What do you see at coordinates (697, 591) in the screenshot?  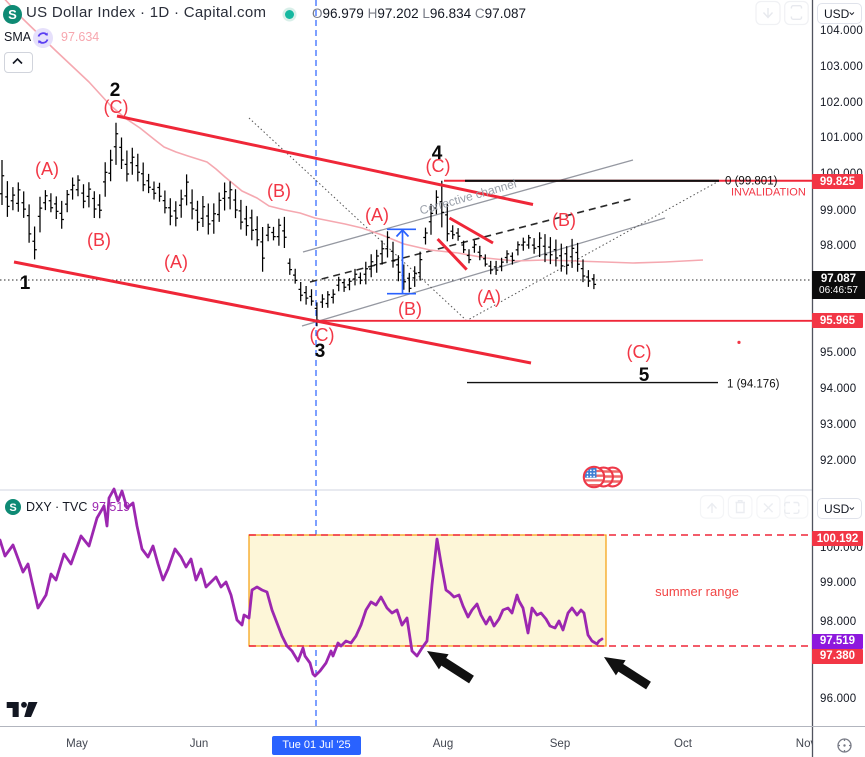 I see `svg-text: summer range` at bounding box center [697, 591].